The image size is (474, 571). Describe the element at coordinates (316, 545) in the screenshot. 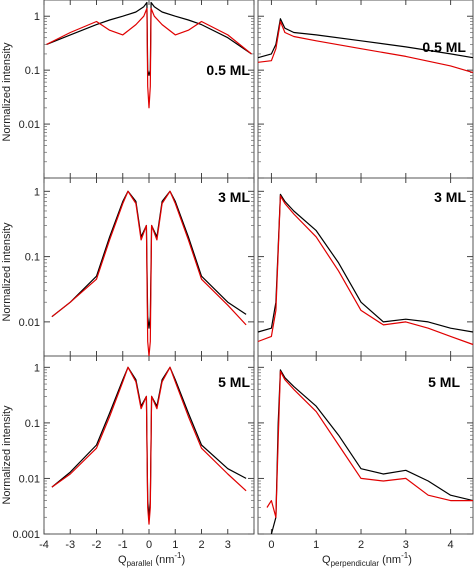

I see `x-tick-label-right: 1` at that location.